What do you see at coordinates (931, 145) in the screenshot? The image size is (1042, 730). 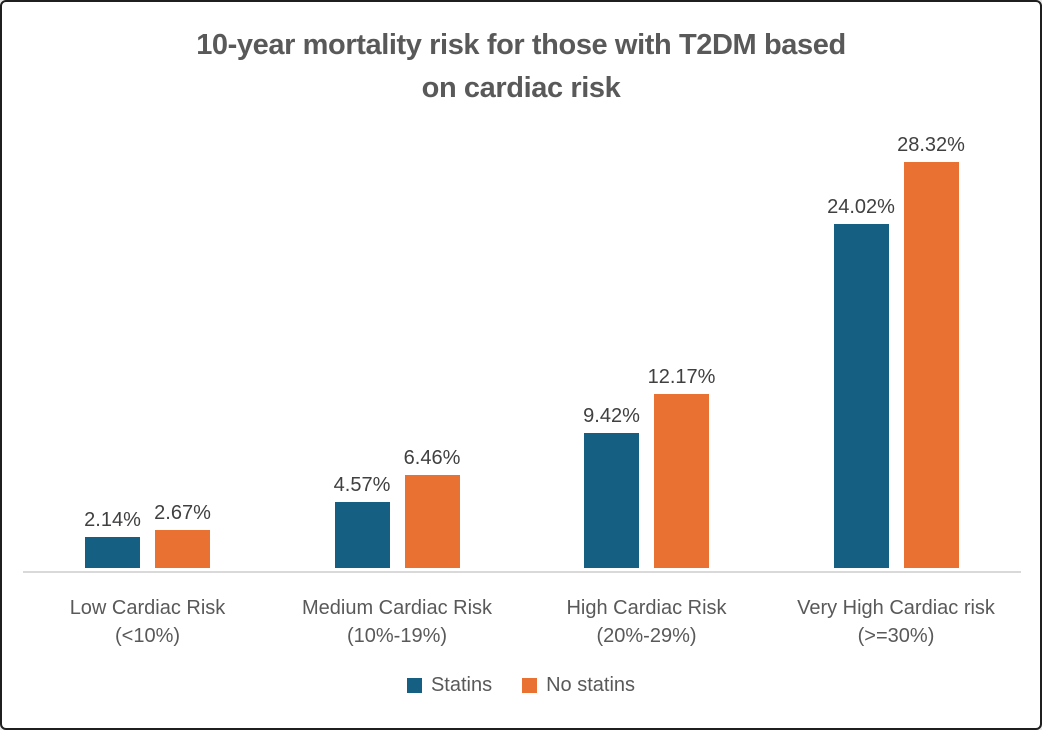 I see `data-label: 28.32%` at bounding box center [931, 145].